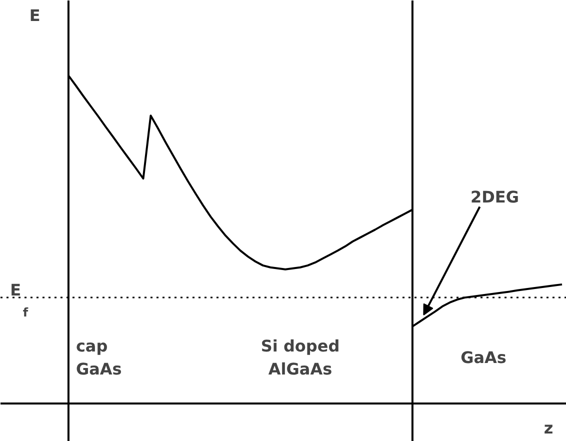 The image size is (566, 441). What do you see at coordinates (300, 357) in the screenshot?
I see `annotation: Si doped AlGaAs` at bounding box center [300, 357].